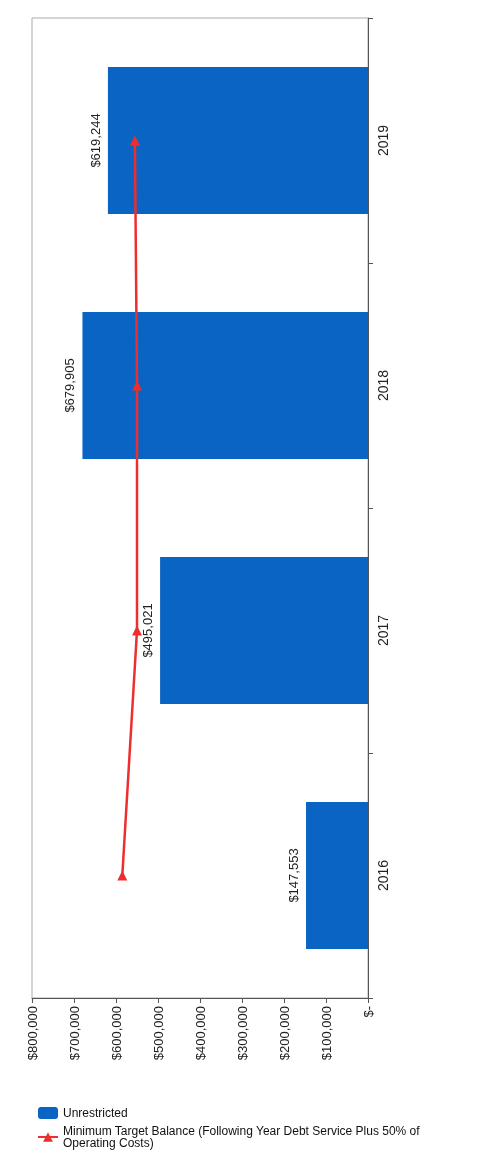 This screenshot has width=488, height=1166. I want to click on x-tick-label: $500,000, so click(158, 1033).